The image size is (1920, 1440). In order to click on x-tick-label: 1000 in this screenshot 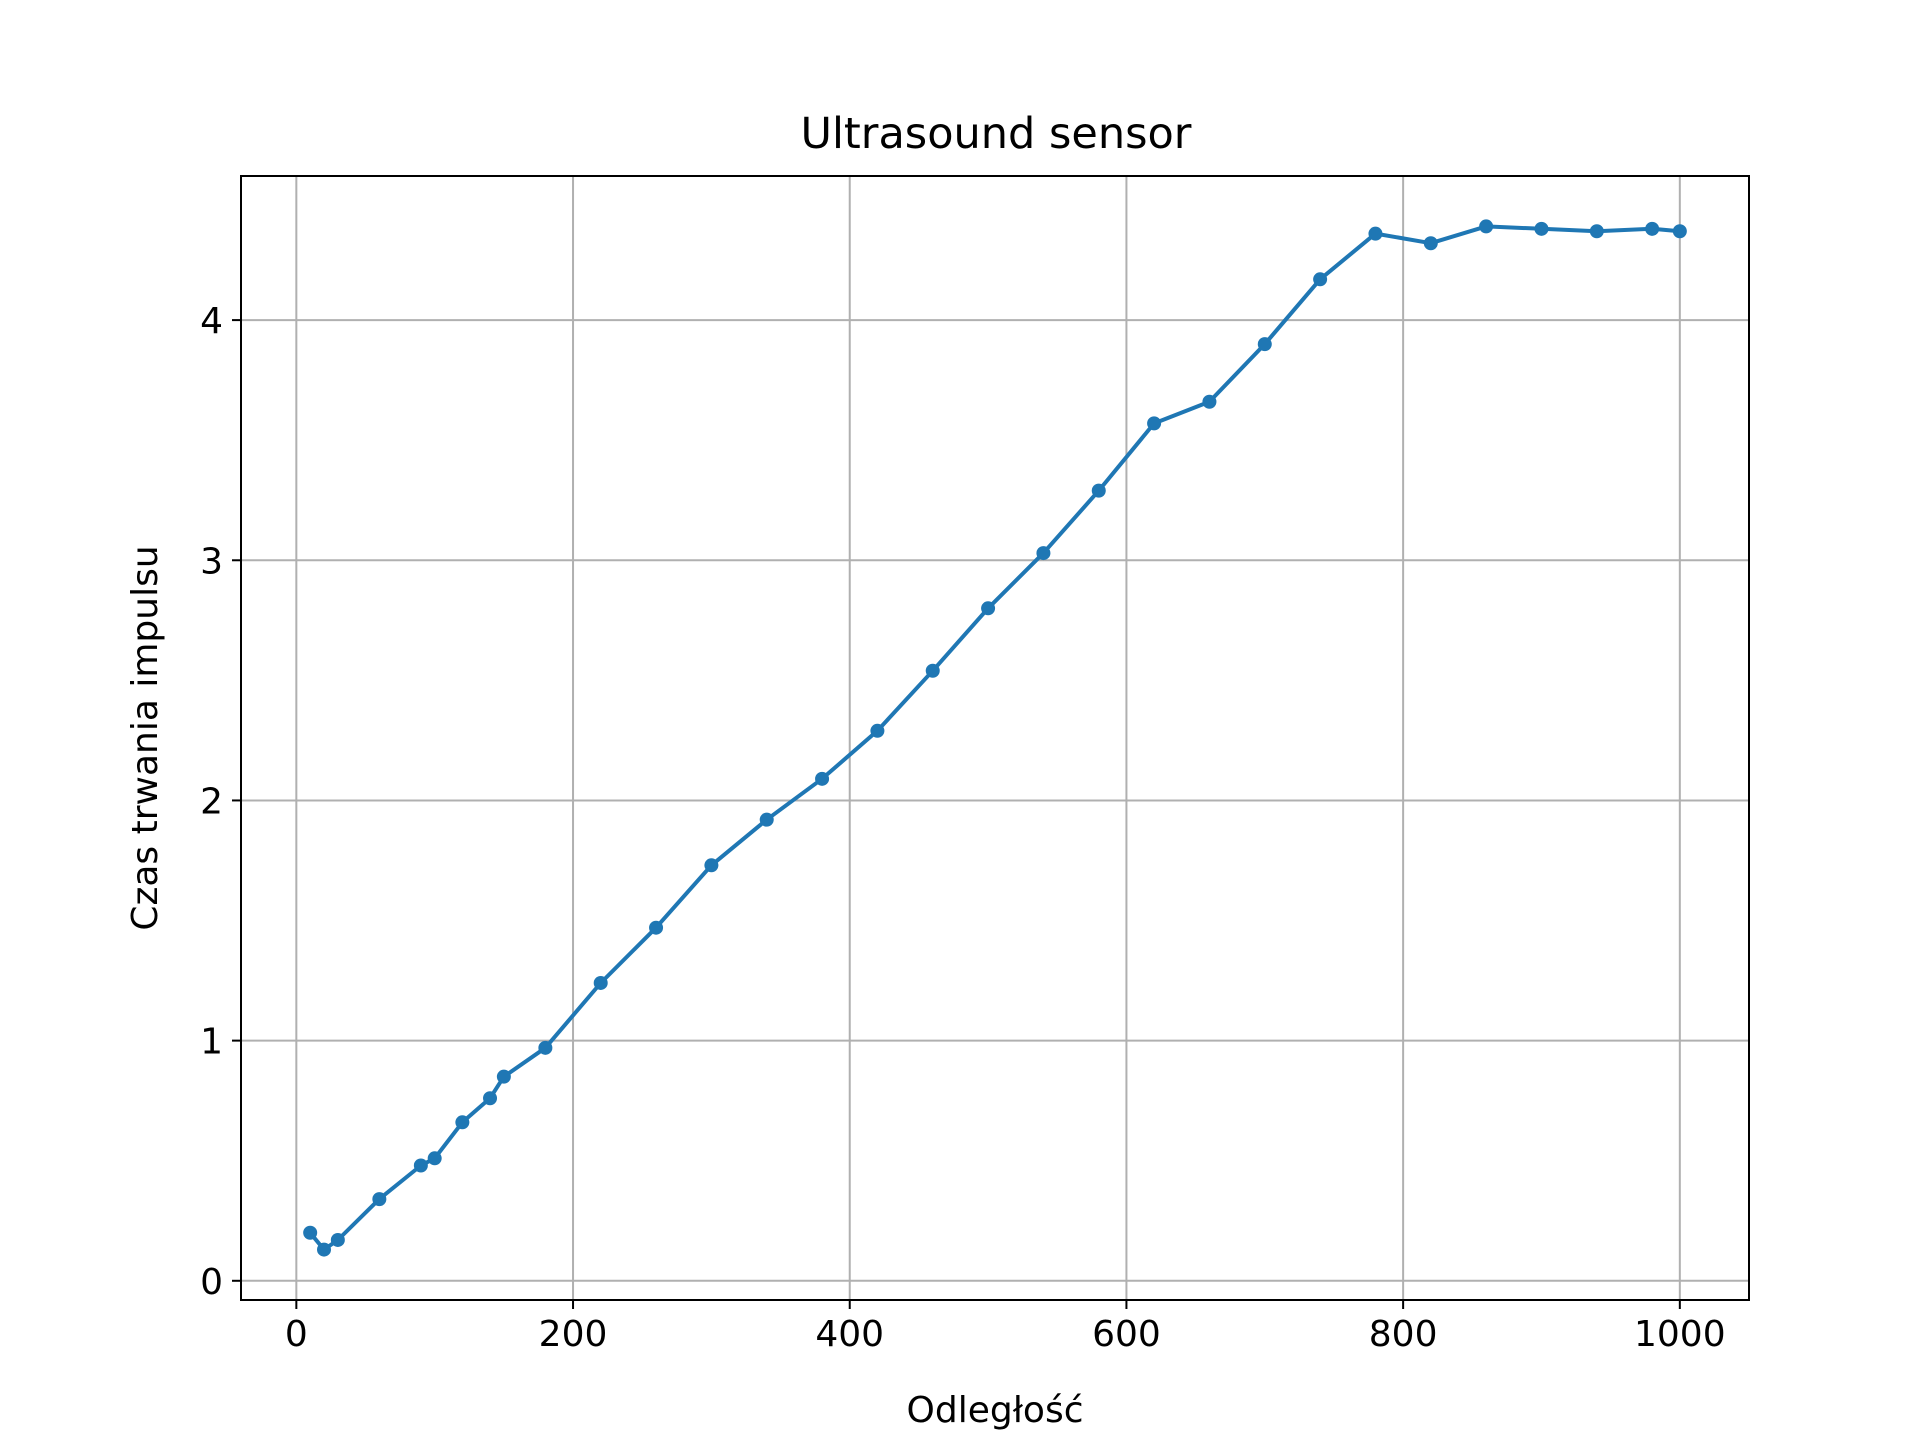, I will do `click(1680, 1334)`.